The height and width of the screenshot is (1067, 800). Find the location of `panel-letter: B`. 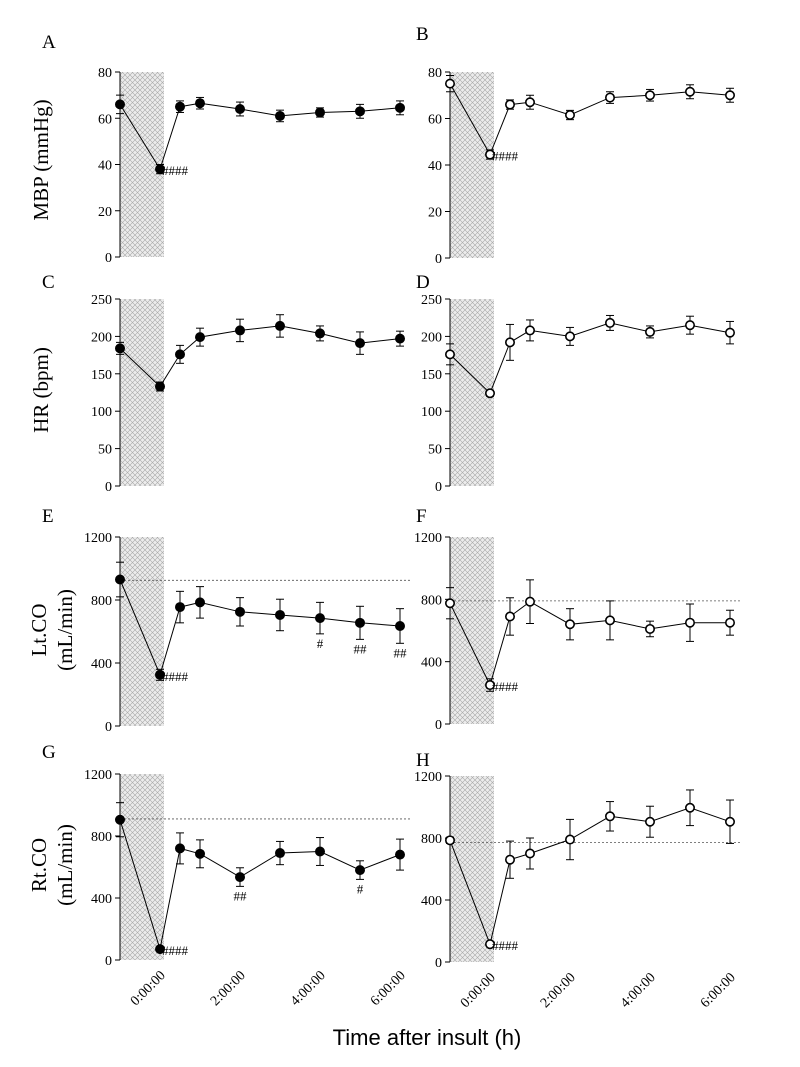

panel-letter: B is located at coordinates (422, 34).